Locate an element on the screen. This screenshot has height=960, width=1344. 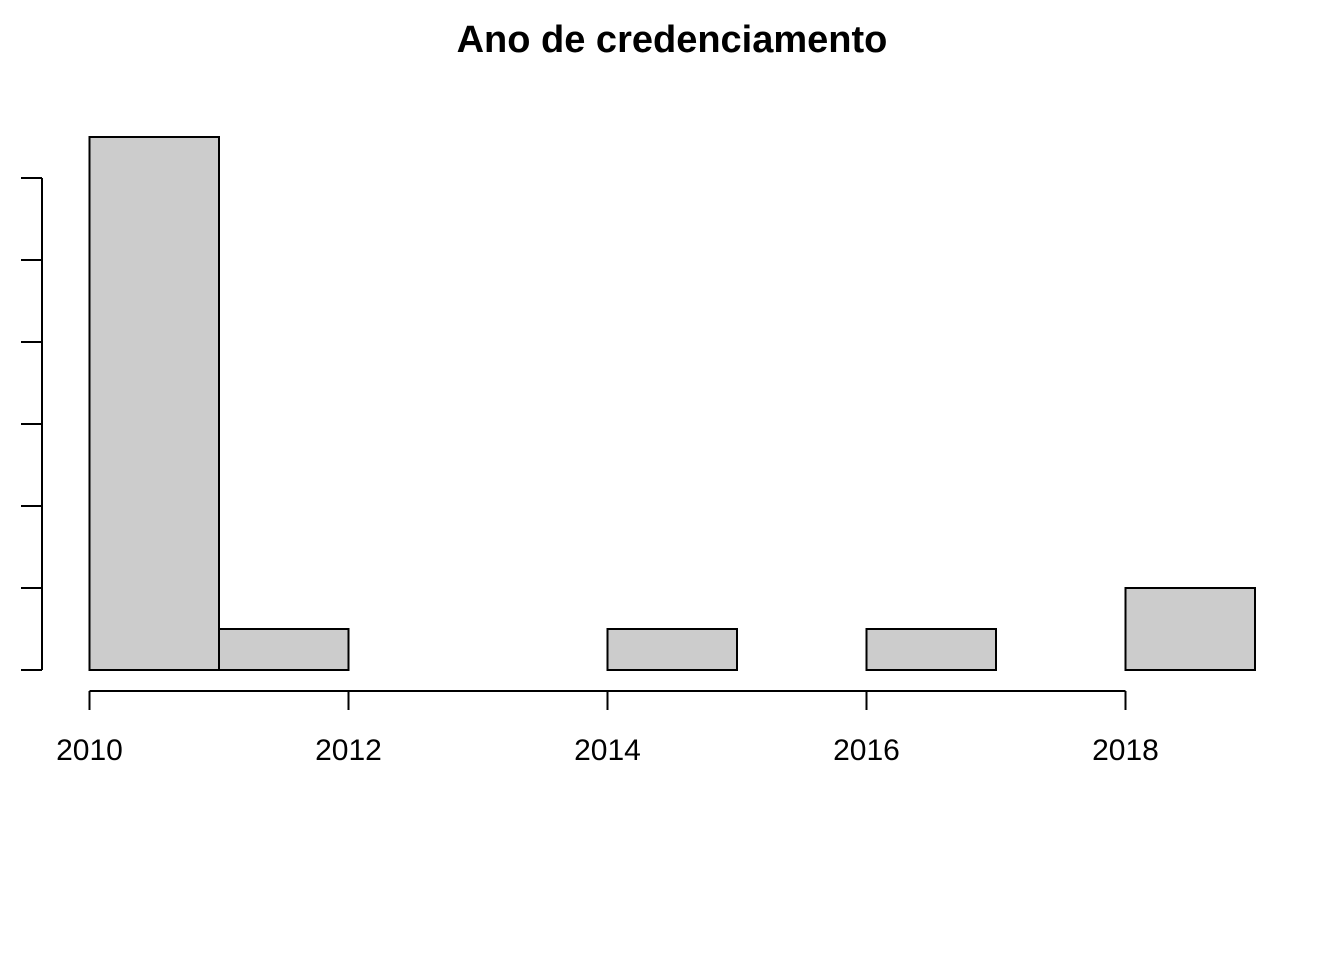
chart-title: Ano de credenciamento is located at coordinates (672, 40).